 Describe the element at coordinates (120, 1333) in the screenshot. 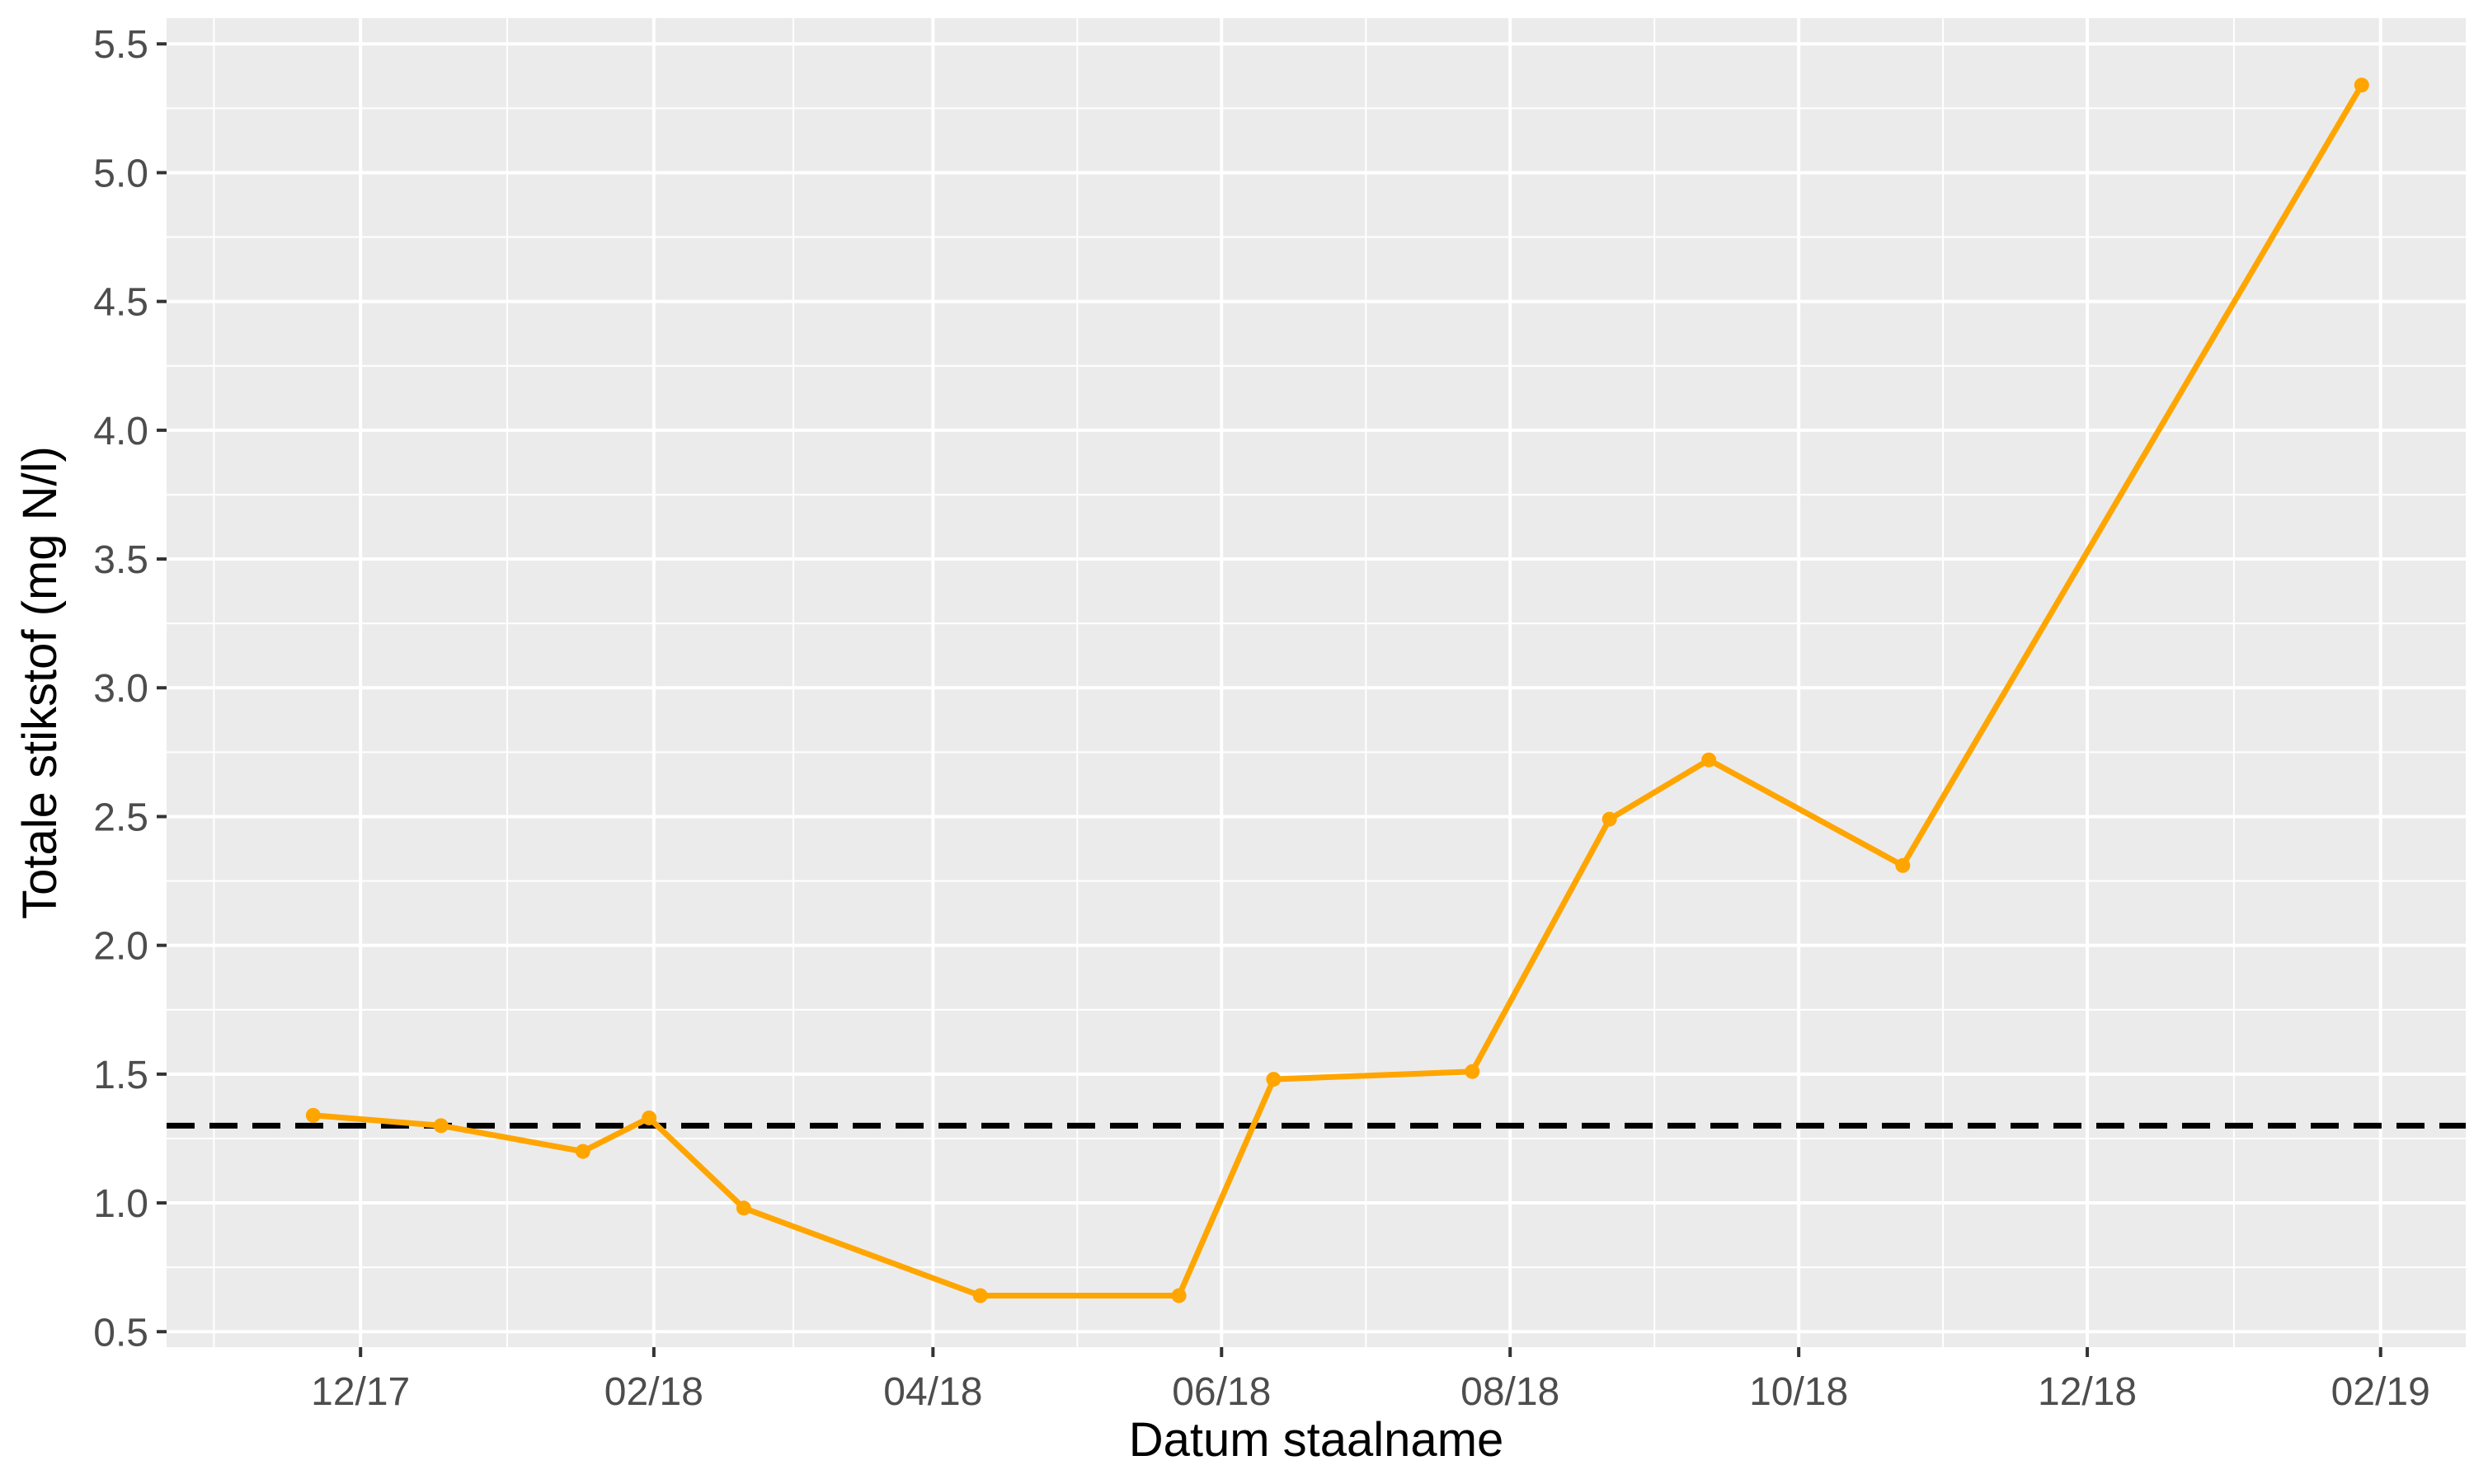

I see `y-tick-label: 0.5` at that location.